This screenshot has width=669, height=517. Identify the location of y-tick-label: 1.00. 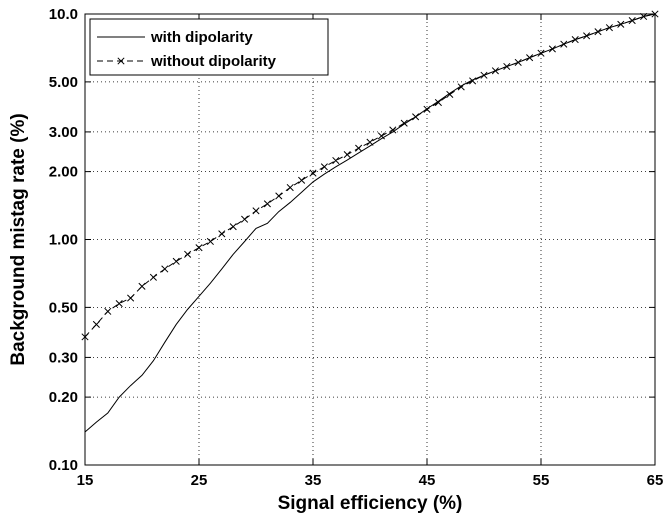
(63, 240).